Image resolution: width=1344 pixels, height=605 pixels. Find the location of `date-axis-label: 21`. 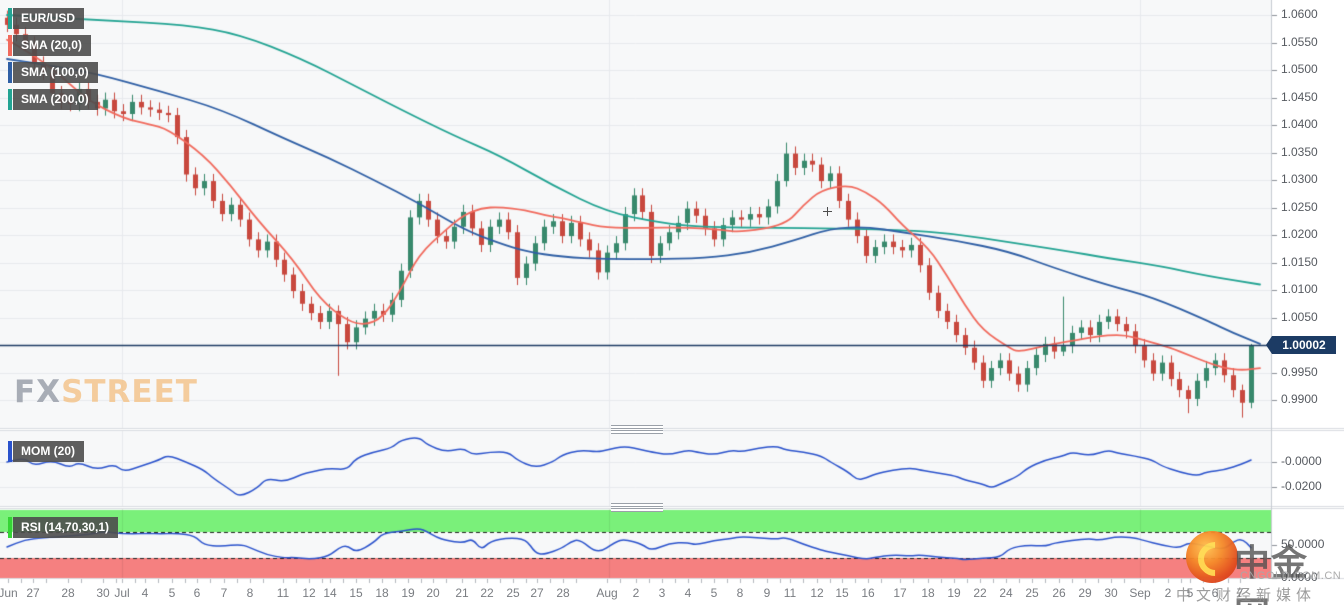

date-axis-label: 21 is located at coordinates (462, 593).